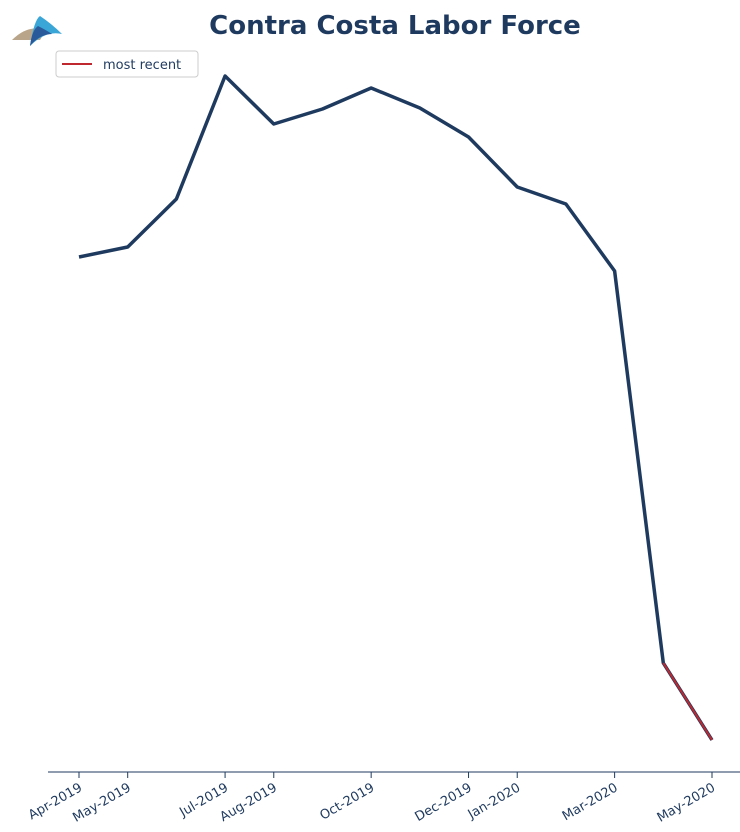 Image resolution: width=740 pixels, height=832 pixels. Describe the element at coordinates (687, 701) in the screenshot. I see `highlight-line` at that location.